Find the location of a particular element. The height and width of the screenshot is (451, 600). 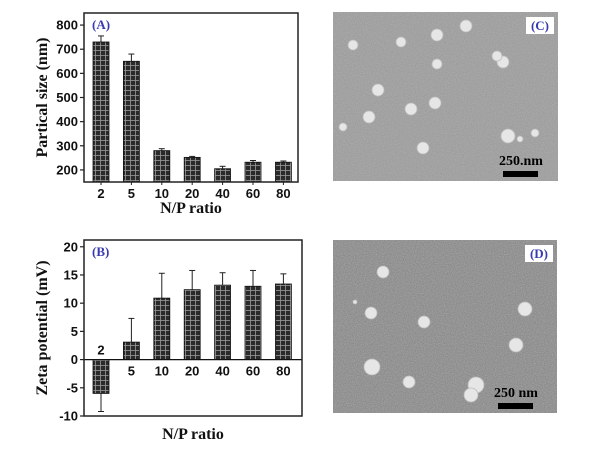

y-tick-label: 600 is located at coordinates (67, 73).